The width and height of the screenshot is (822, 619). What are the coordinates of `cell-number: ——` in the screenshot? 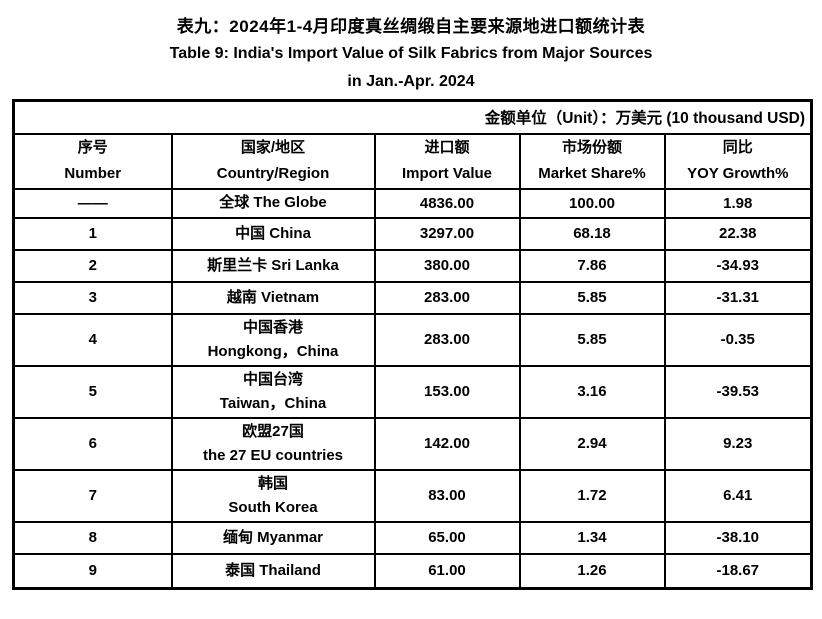 It's located at (92, 203).